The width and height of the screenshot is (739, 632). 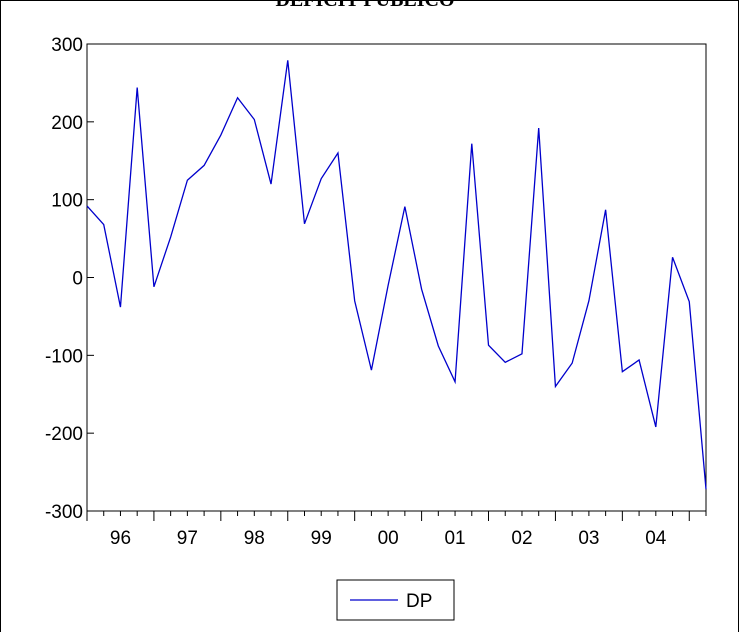 I want to click on x-tick-label: 01, so click(x=454, y=538).